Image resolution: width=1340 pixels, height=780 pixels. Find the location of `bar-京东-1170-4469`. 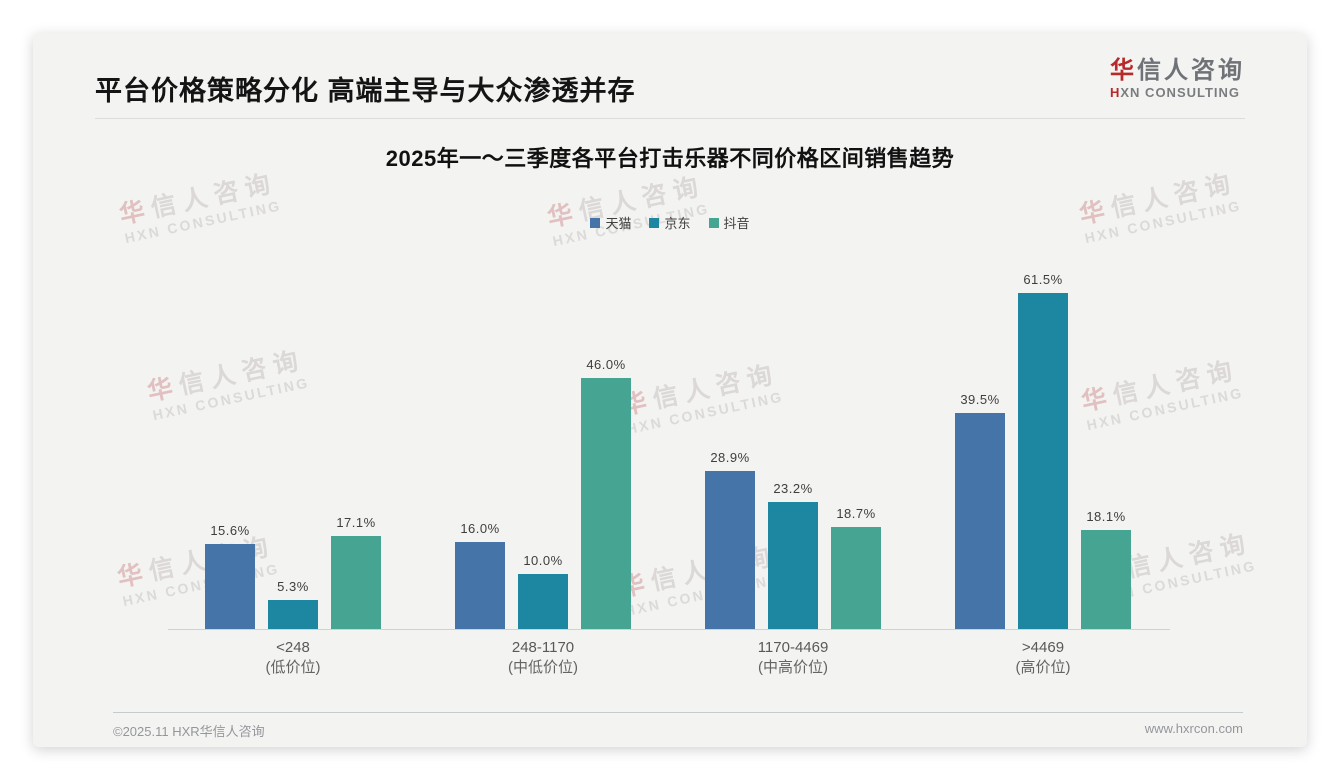

bar-京东-1170-4469 is located at coordinates (793, 565).